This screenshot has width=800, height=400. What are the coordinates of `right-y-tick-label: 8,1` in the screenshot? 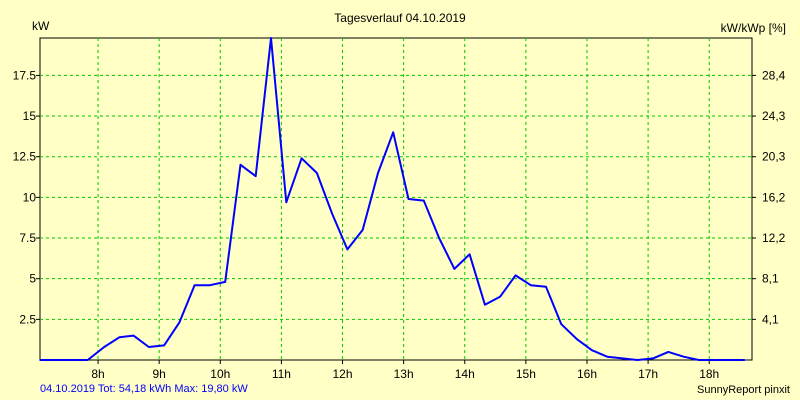 It's located at (770, 279).